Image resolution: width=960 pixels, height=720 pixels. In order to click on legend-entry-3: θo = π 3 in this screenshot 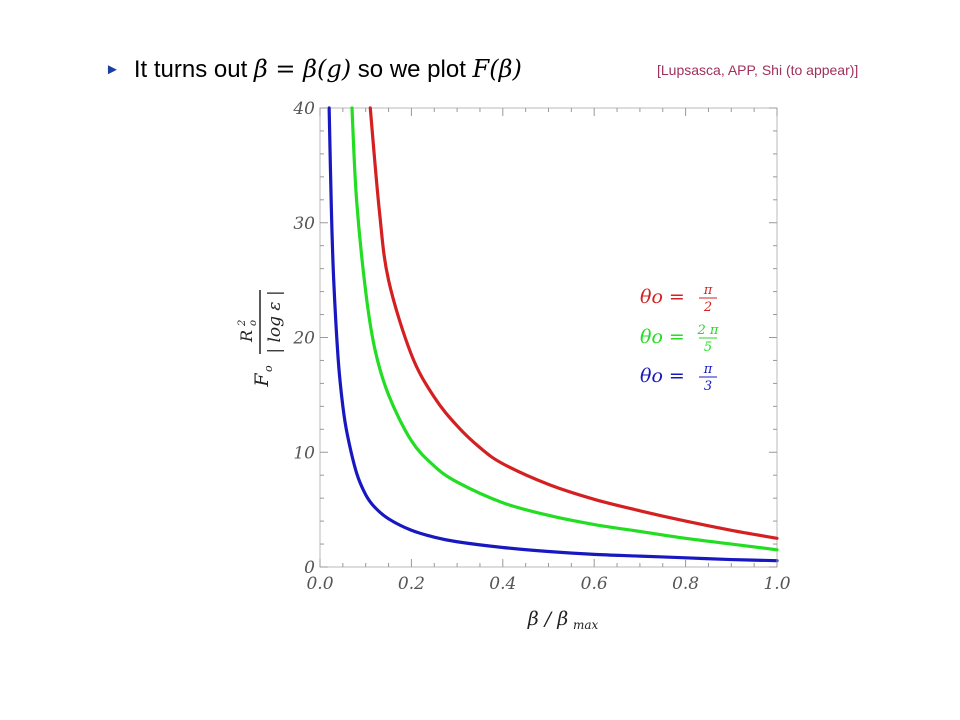, I will do `click(678, 378)`.